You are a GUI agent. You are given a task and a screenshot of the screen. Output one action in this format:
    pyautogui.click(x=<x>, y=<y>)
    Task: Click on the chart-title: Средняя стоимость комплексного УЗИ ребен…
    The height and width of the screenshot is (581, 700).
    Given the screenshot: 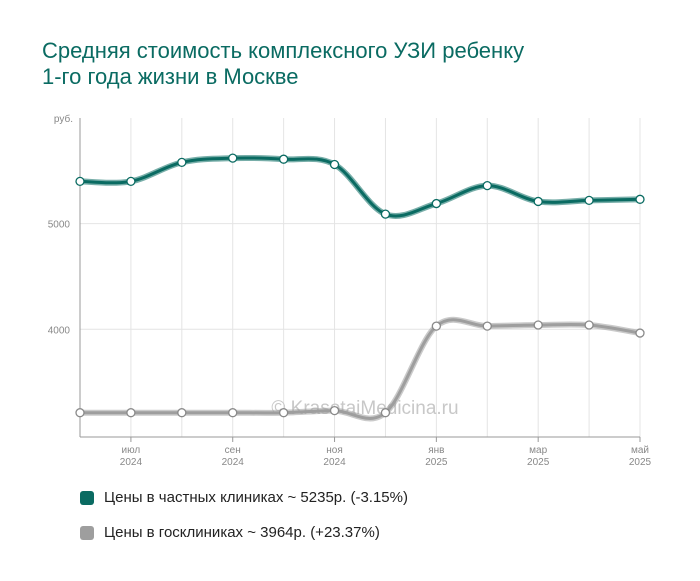 What is the action you would take?
    pyautogui.click(x=352, y=64)
    